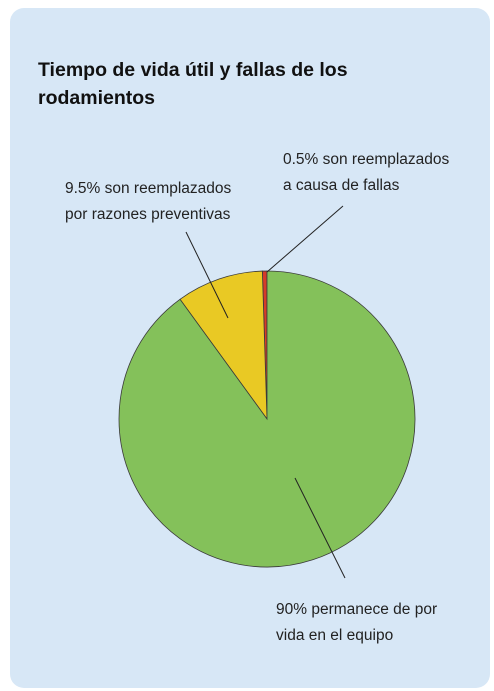 This screenshot has height=691, width=494. Describe the element at coordinates (334, 635) in the screenshot. I see `slice-label: vida en el equipo` at that location.